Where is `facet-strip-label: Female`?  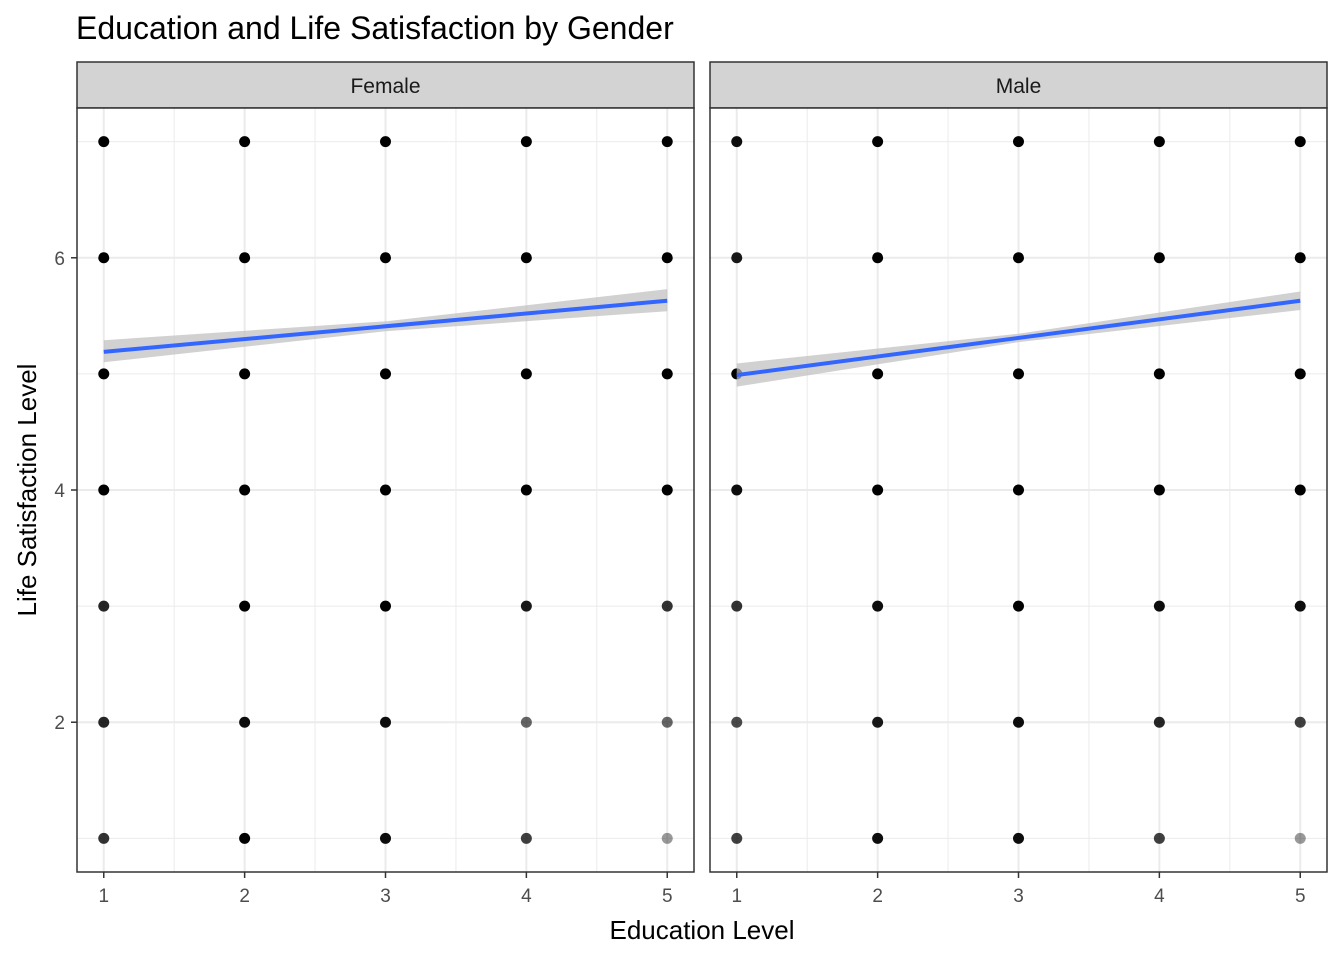 facet-strip-label: Female is located at coordinates (385, 86).